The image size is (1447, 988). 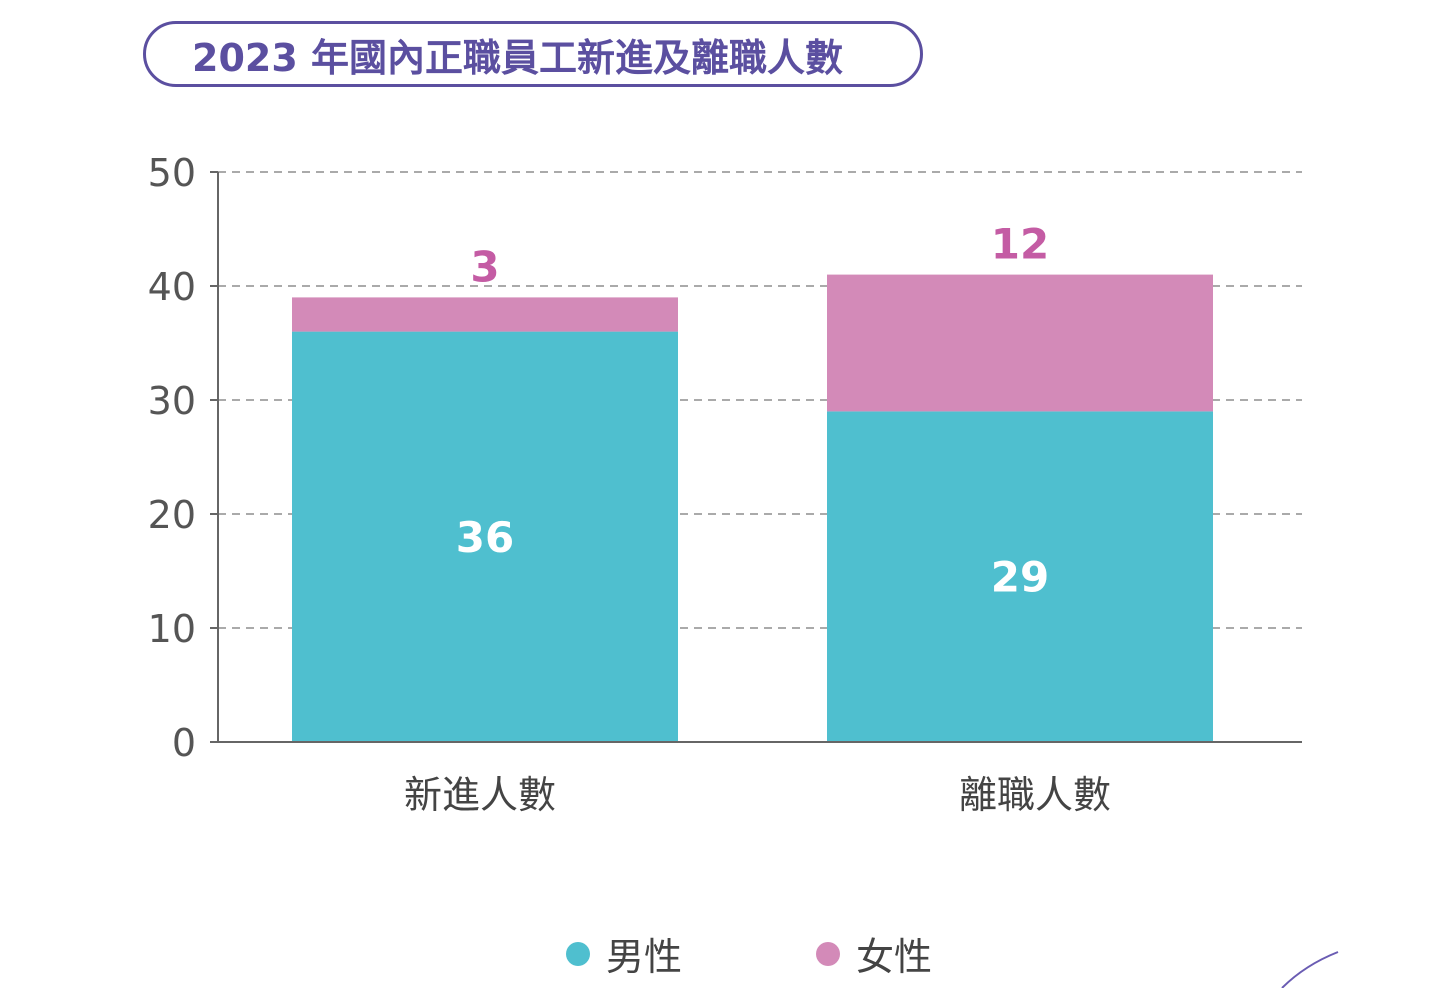 I want to click on y-tick-label-50: 50, so click(x=172, y=173).